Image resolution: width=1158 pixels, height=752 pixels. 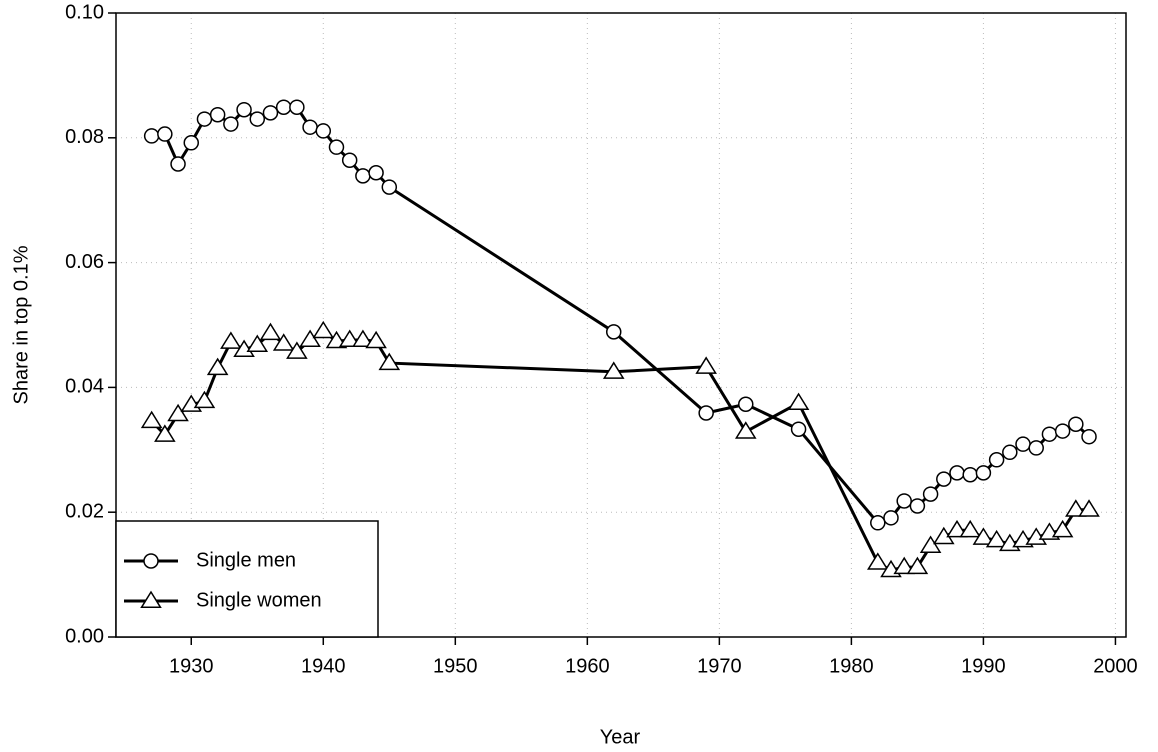 I want to click on x-tick-label: 2000, so click(x=1115, y=666).